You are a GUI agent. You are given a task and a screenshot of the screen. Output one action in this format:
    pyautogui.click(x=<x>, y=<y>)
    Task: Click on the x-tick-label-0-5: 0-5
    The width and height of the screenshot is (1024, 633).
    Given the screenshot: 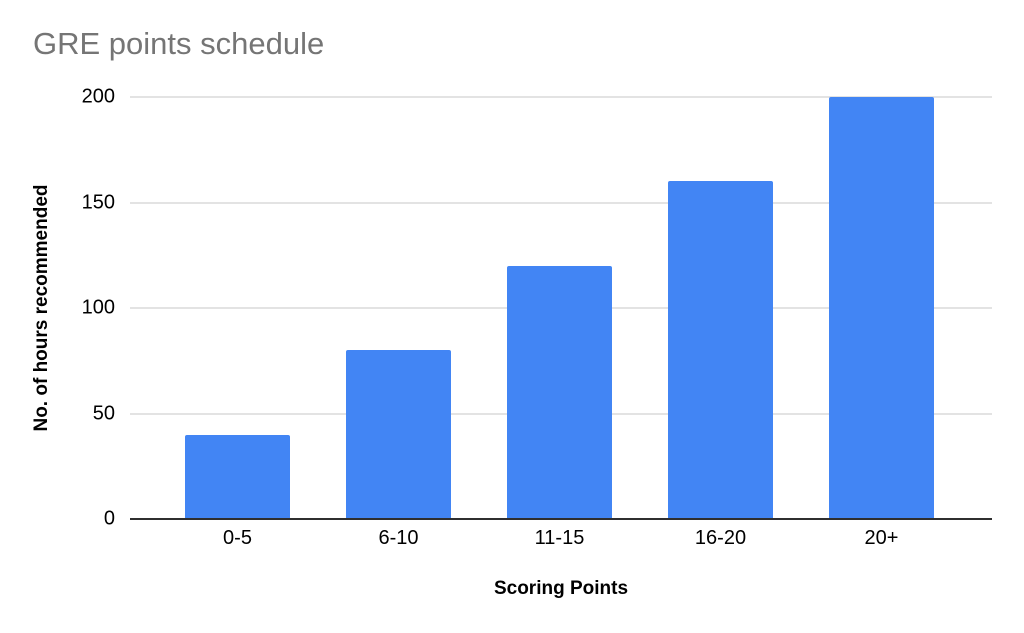 What is the action you would take?
    pyautogui.click(x=237, y=538)
    